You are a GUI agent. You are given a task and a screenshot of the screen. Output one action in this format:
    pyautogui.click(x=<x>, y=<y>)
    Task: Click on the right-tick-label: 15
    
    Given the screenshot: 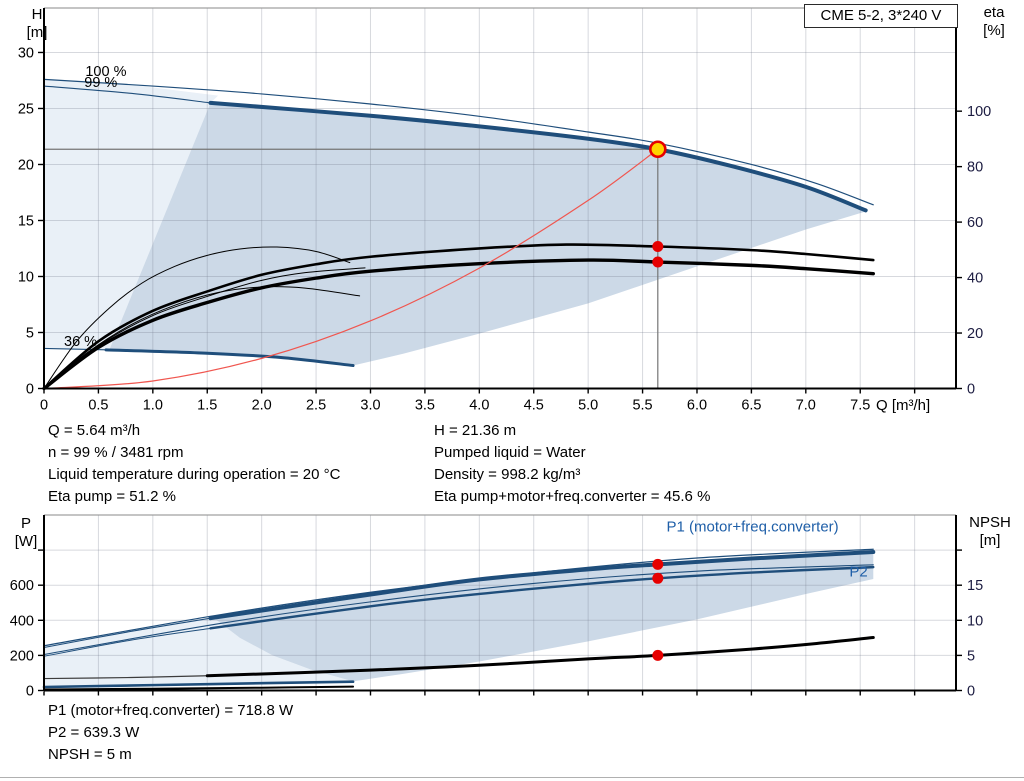 What is the action you would take?
    pyautogui.click(x=975, y=586)
    